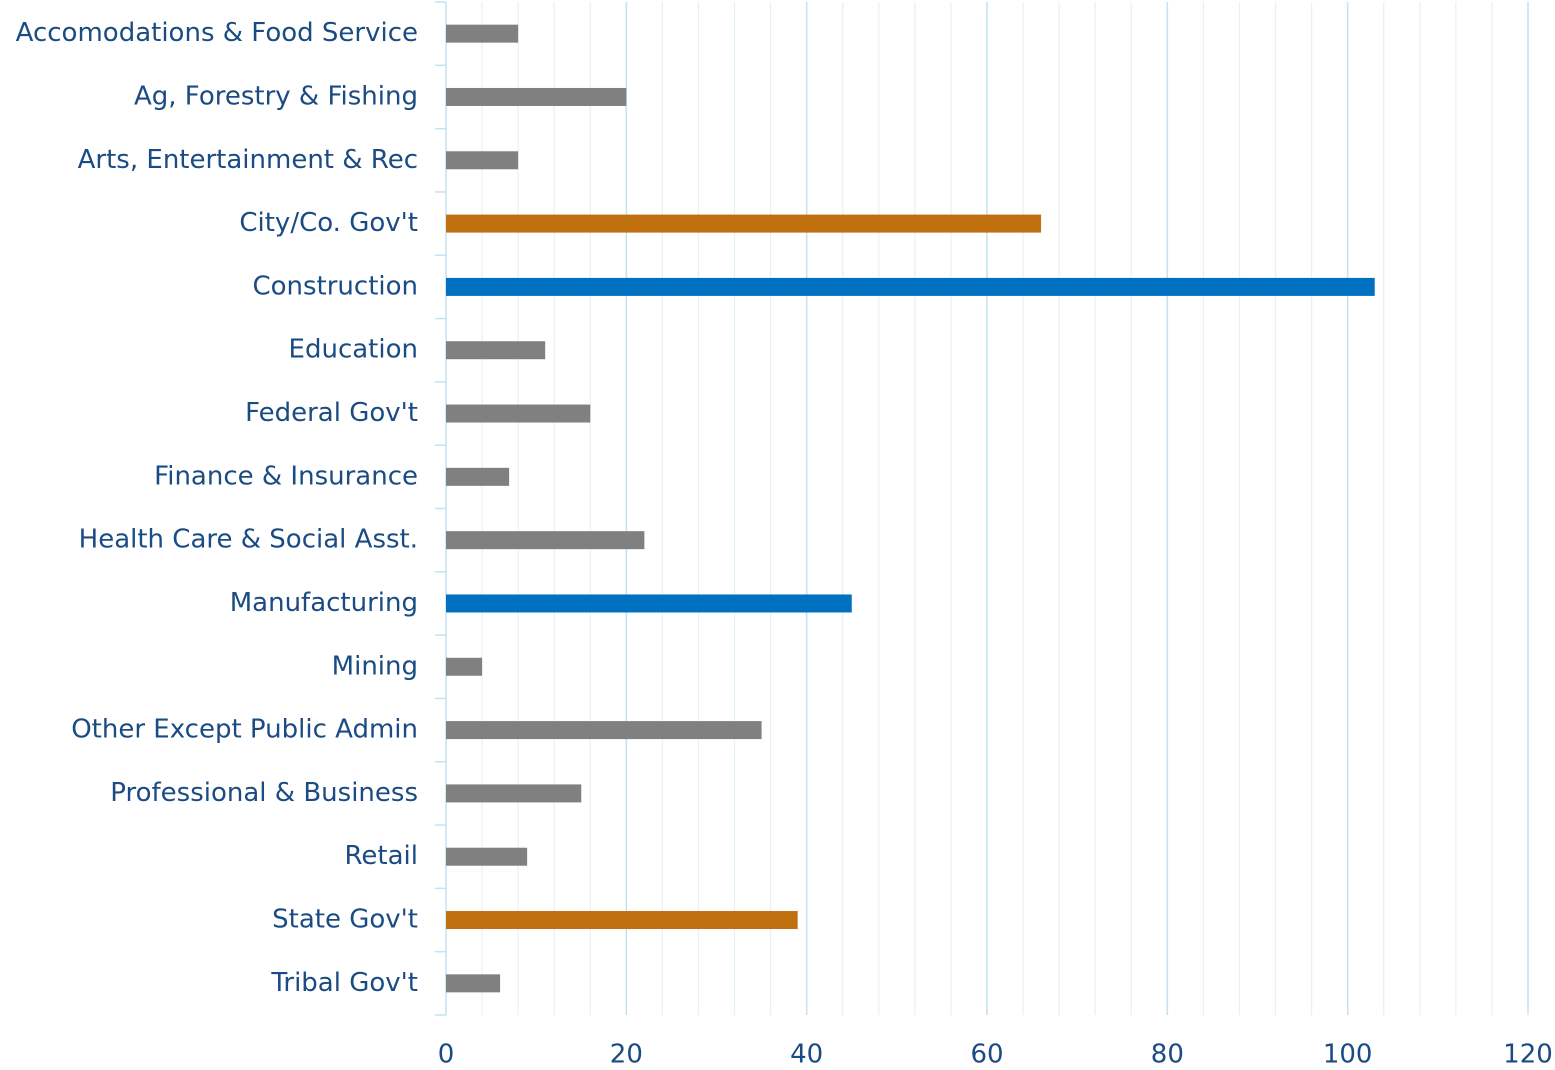 This screenshot has width=1555, height=1070. What do you see at coordinates (1167, 1055) in the screenshot?
I see `x-tick-label: 80` at bounding box center [1167, 1055].